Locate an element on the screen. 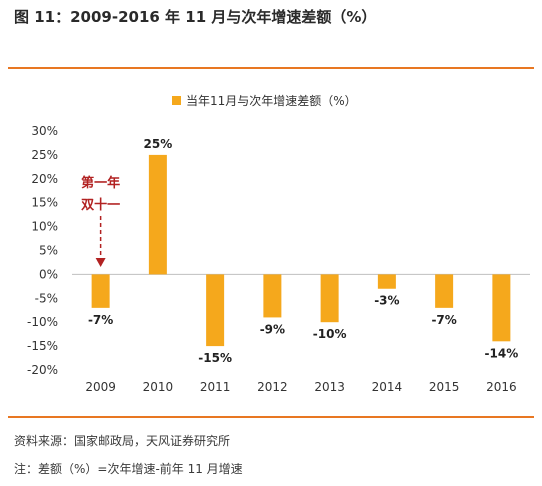 Image resolution: width=542 pixels, height=486 pixels. legend-swatch is located at coordinates (176, 100).